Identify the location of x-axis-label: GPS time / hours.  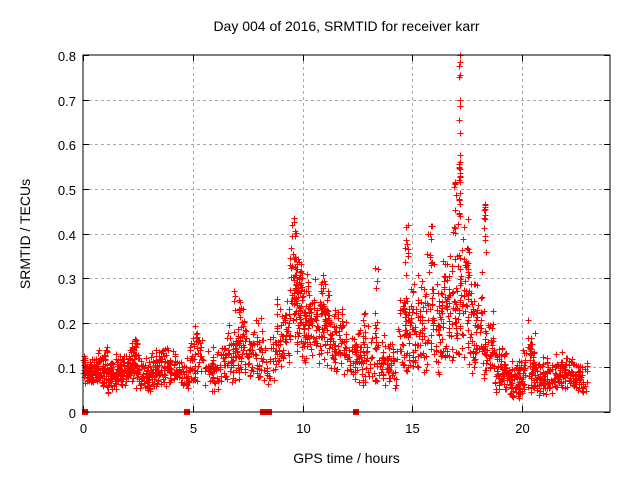
(346, 458).